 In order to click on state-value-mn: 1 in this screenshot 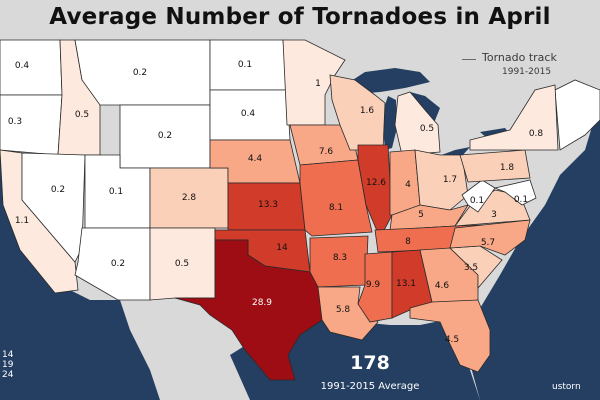, I will do `click(318, 84)`.